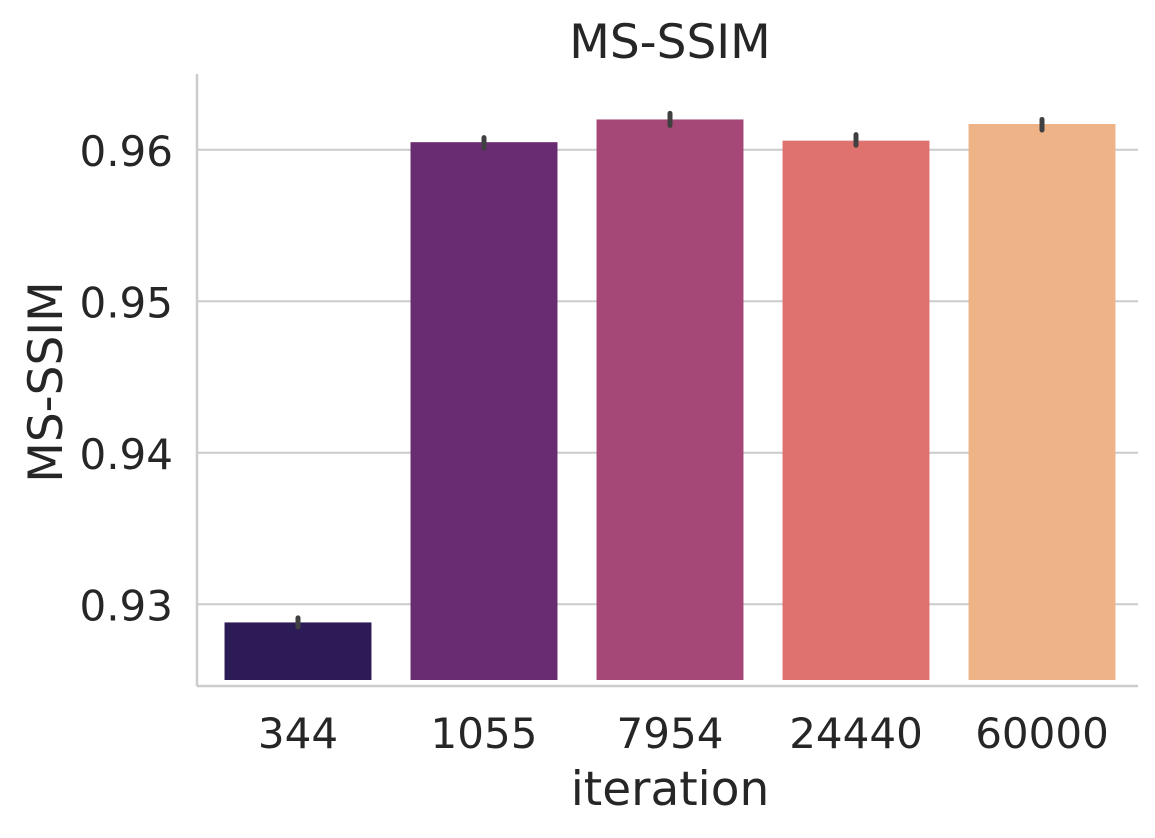 Image resolution: width=1155 pixels, height=838 pixels. What do you see at coordinates (126, 454) in the screenshot?
I see `y-tick-label: 0.94` at bounding box center [126, 454].